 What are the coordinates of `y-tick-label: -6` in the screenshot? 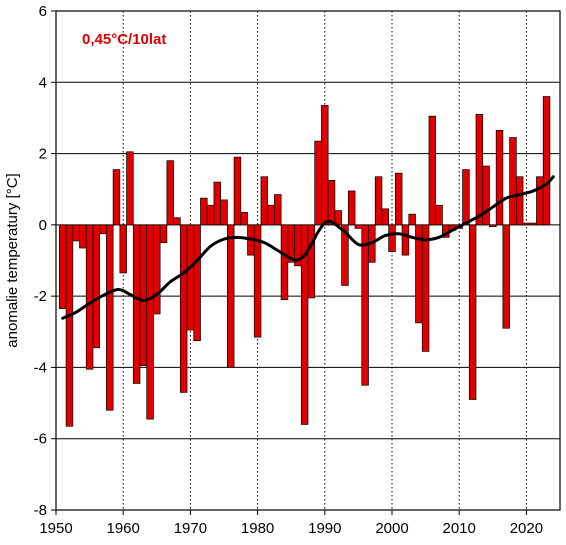 It's located at (40, 439).